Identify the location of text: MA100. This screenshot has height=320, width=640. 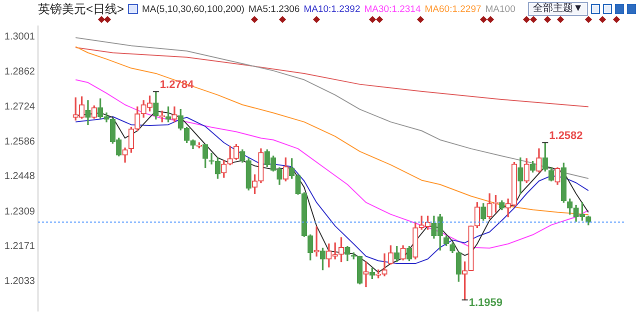
(500, 9).